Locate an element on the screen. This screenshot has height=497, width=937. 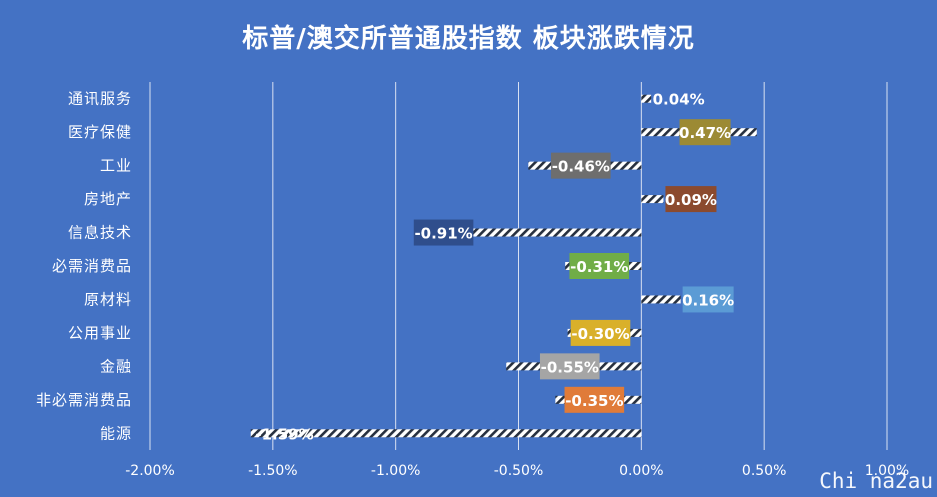
category-label: 房地产 is located at coordinates (108, 199).